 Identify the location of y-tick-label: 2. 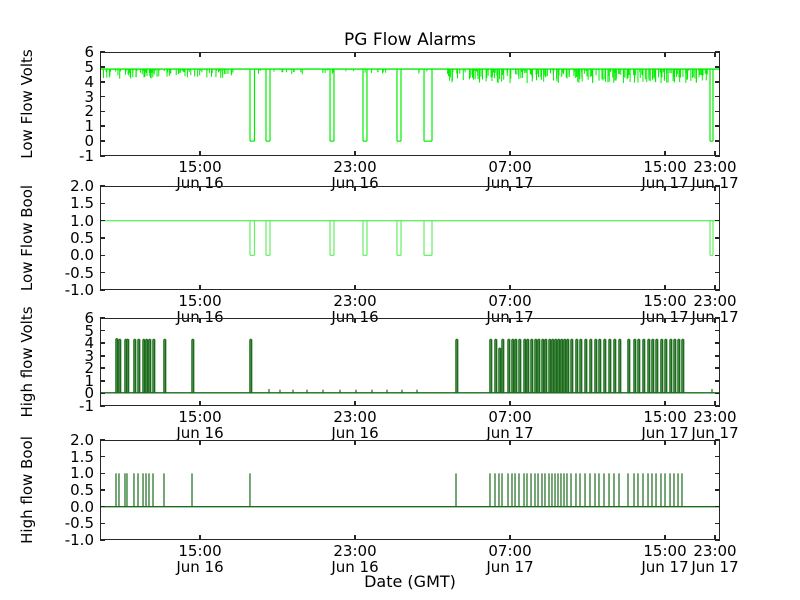
(89, 111).